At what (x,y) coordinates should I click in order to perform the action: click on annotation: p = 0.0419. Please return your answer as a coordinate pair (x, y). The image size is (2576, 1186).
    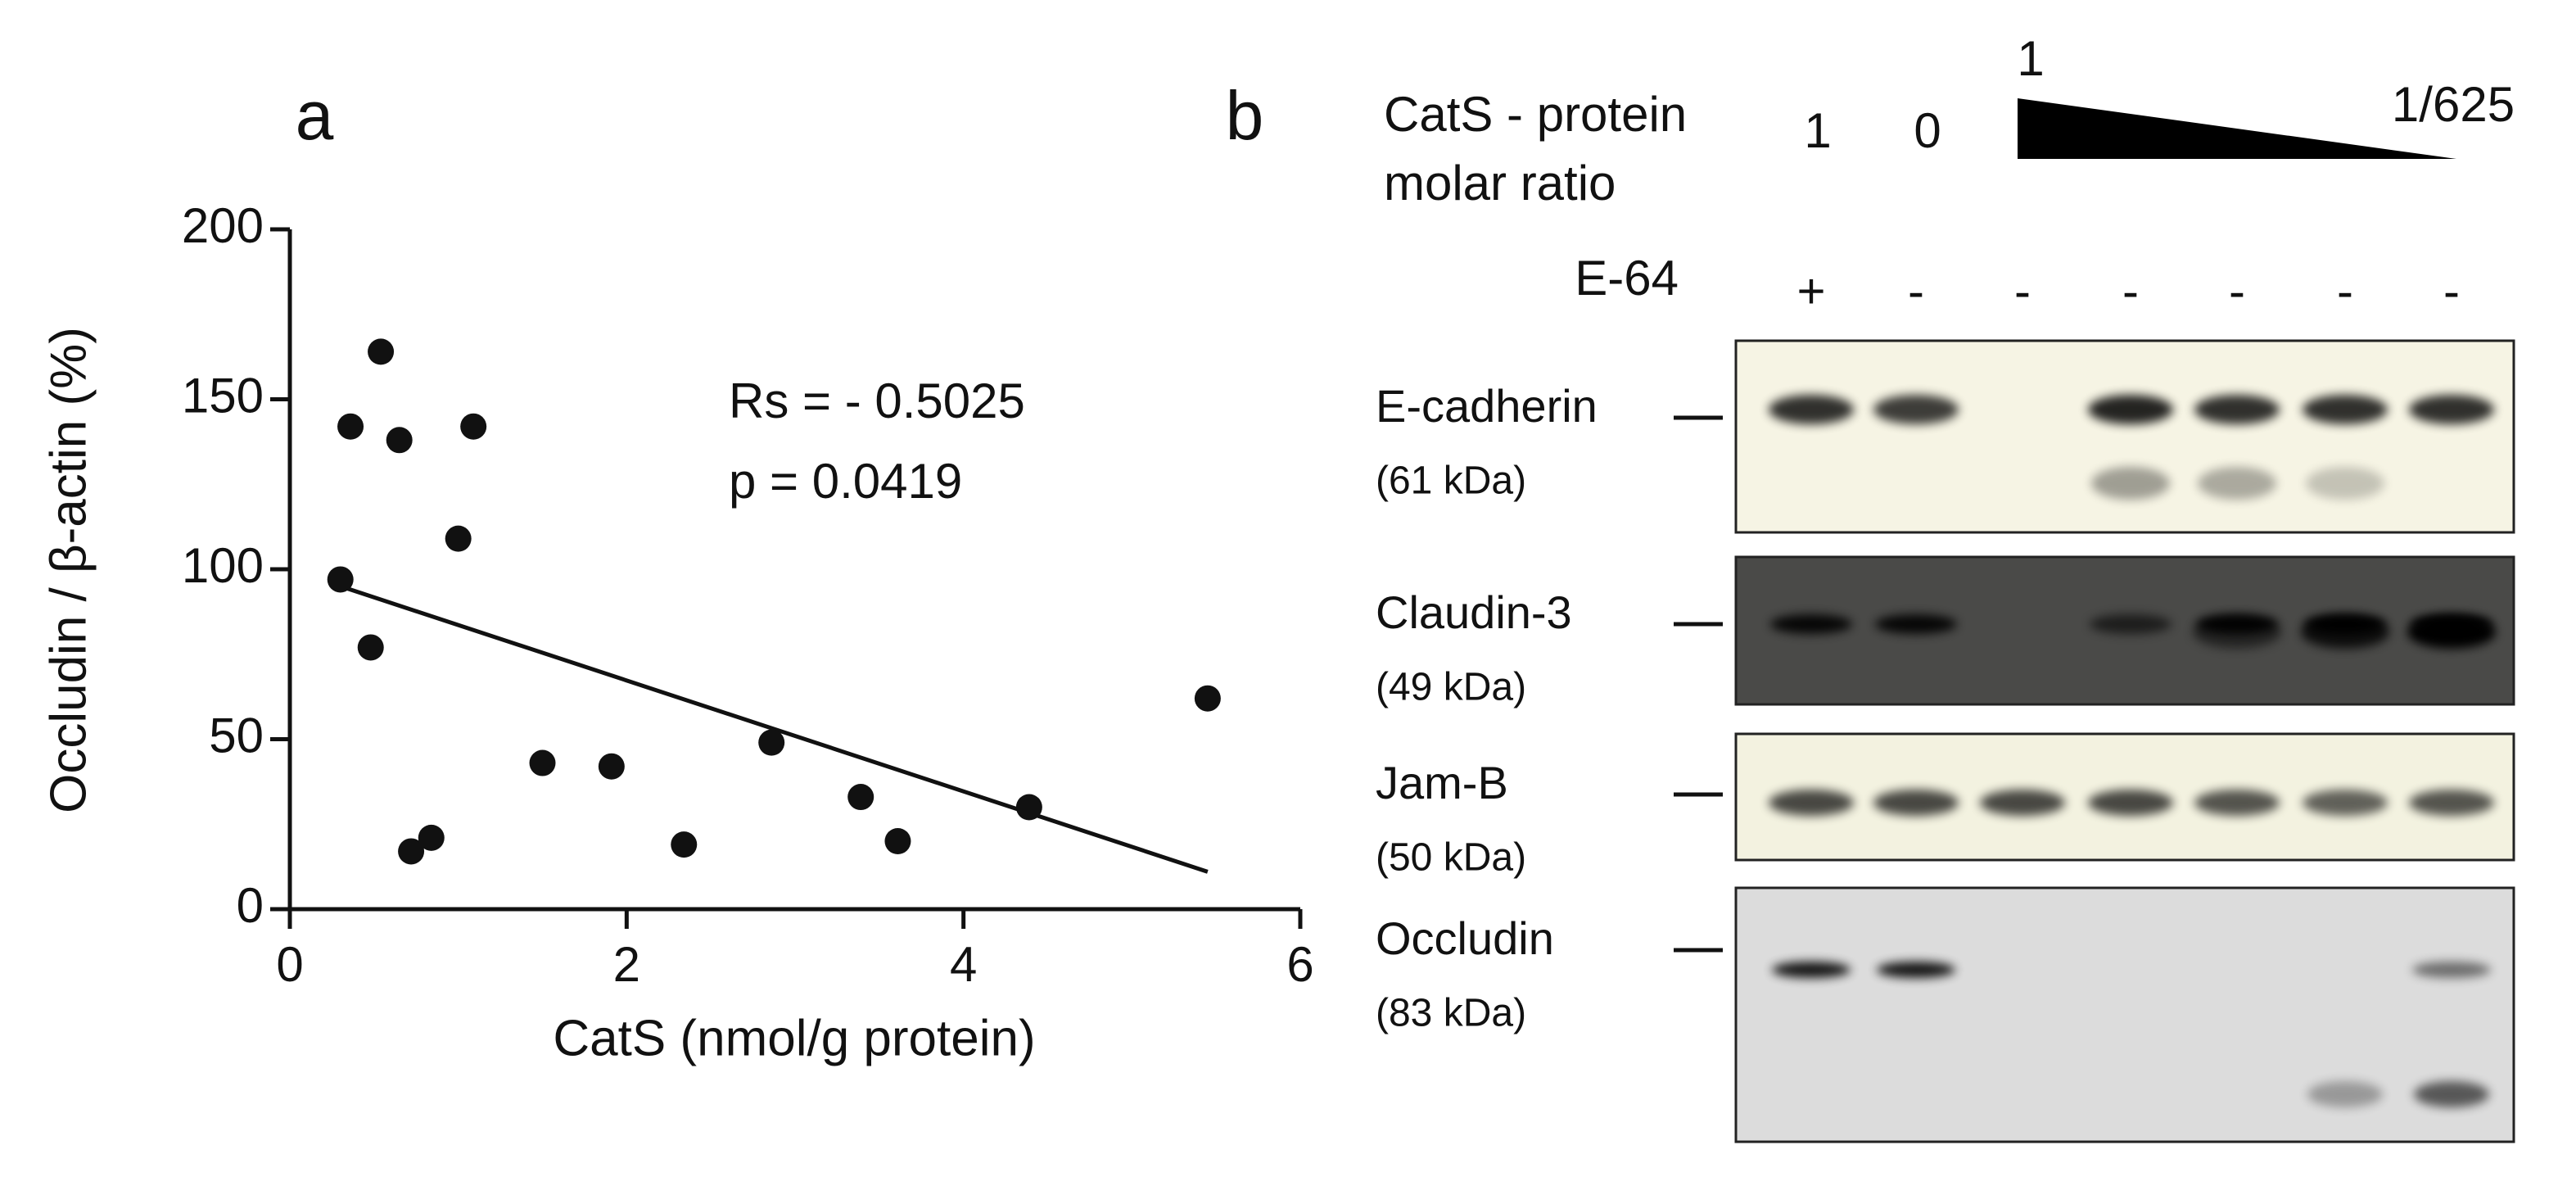
    Looking at the image, I should click on (845, 481).